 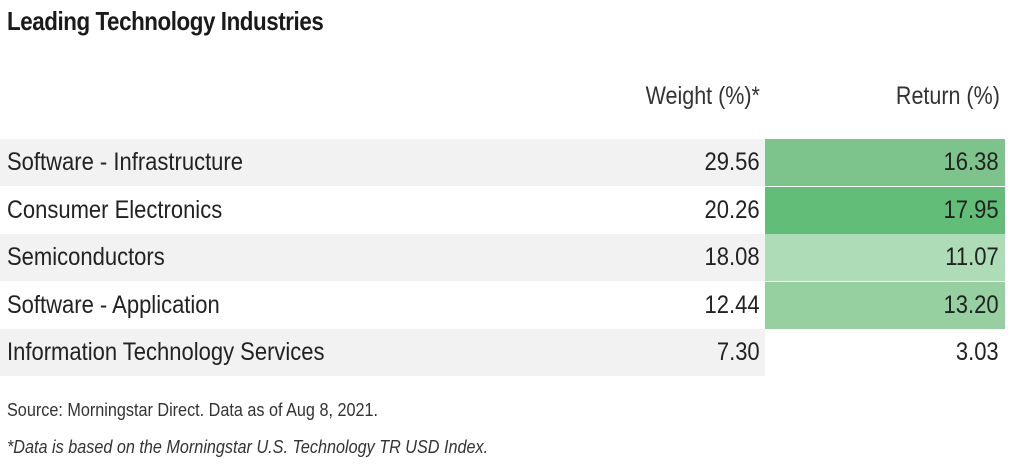 I want to click on table-row: Software - Application 12.44 13.20, so click(x=503, y=305).